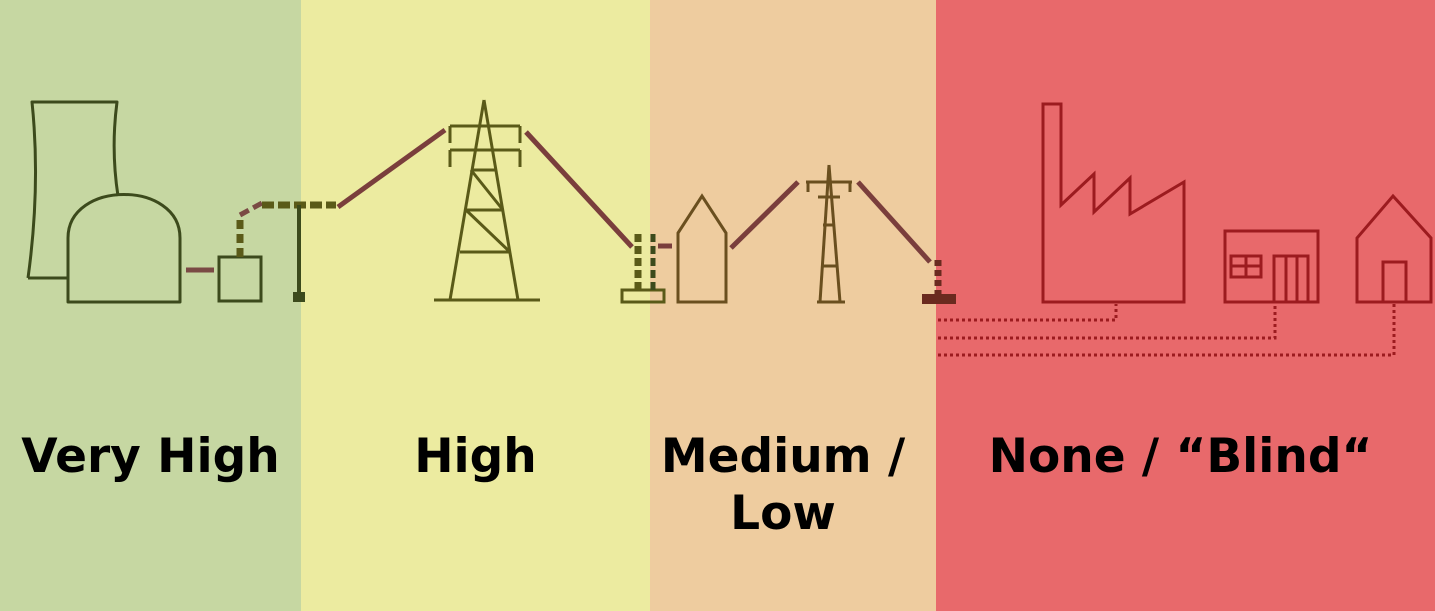 The height and width of the screenshot is (611, 1435). Describe the element at coordinates (783, 485) in the screenshot. I see `band-label-medium-low: Medium / Low` at that location.